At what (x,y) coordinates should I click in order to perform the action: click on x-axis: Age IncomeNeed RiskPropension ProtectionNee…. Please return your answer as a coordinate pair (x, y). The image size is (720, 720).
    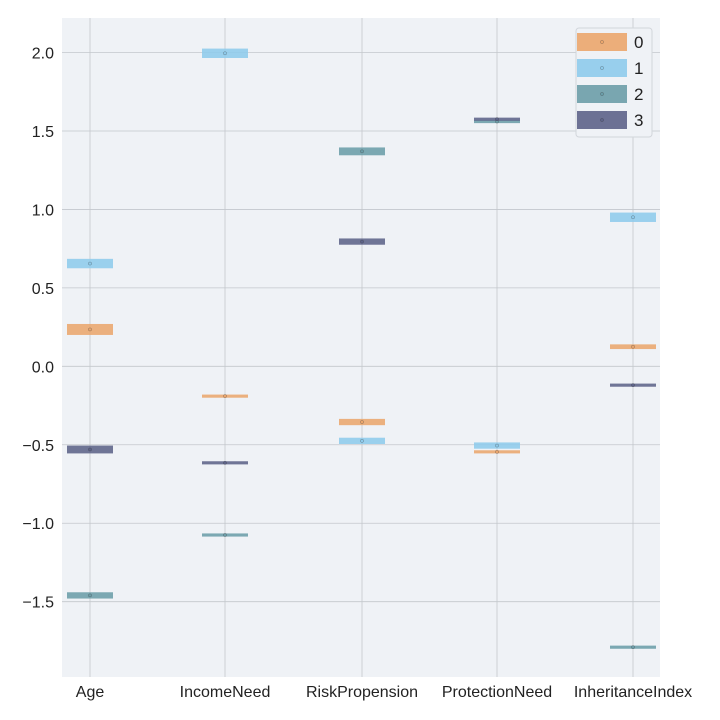
    Looking at the image, I should click on (384, 692).